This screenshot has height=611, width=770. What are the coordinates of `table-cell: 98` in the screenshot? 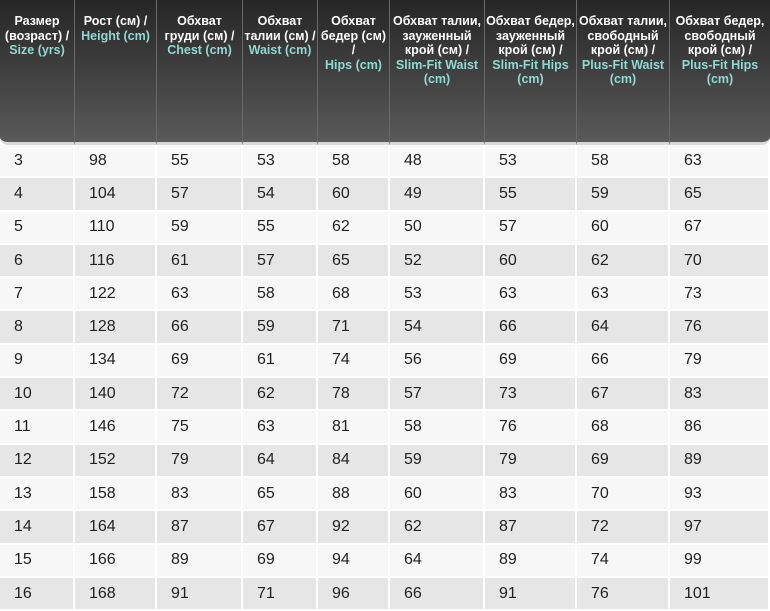 It's located at (116, 162).